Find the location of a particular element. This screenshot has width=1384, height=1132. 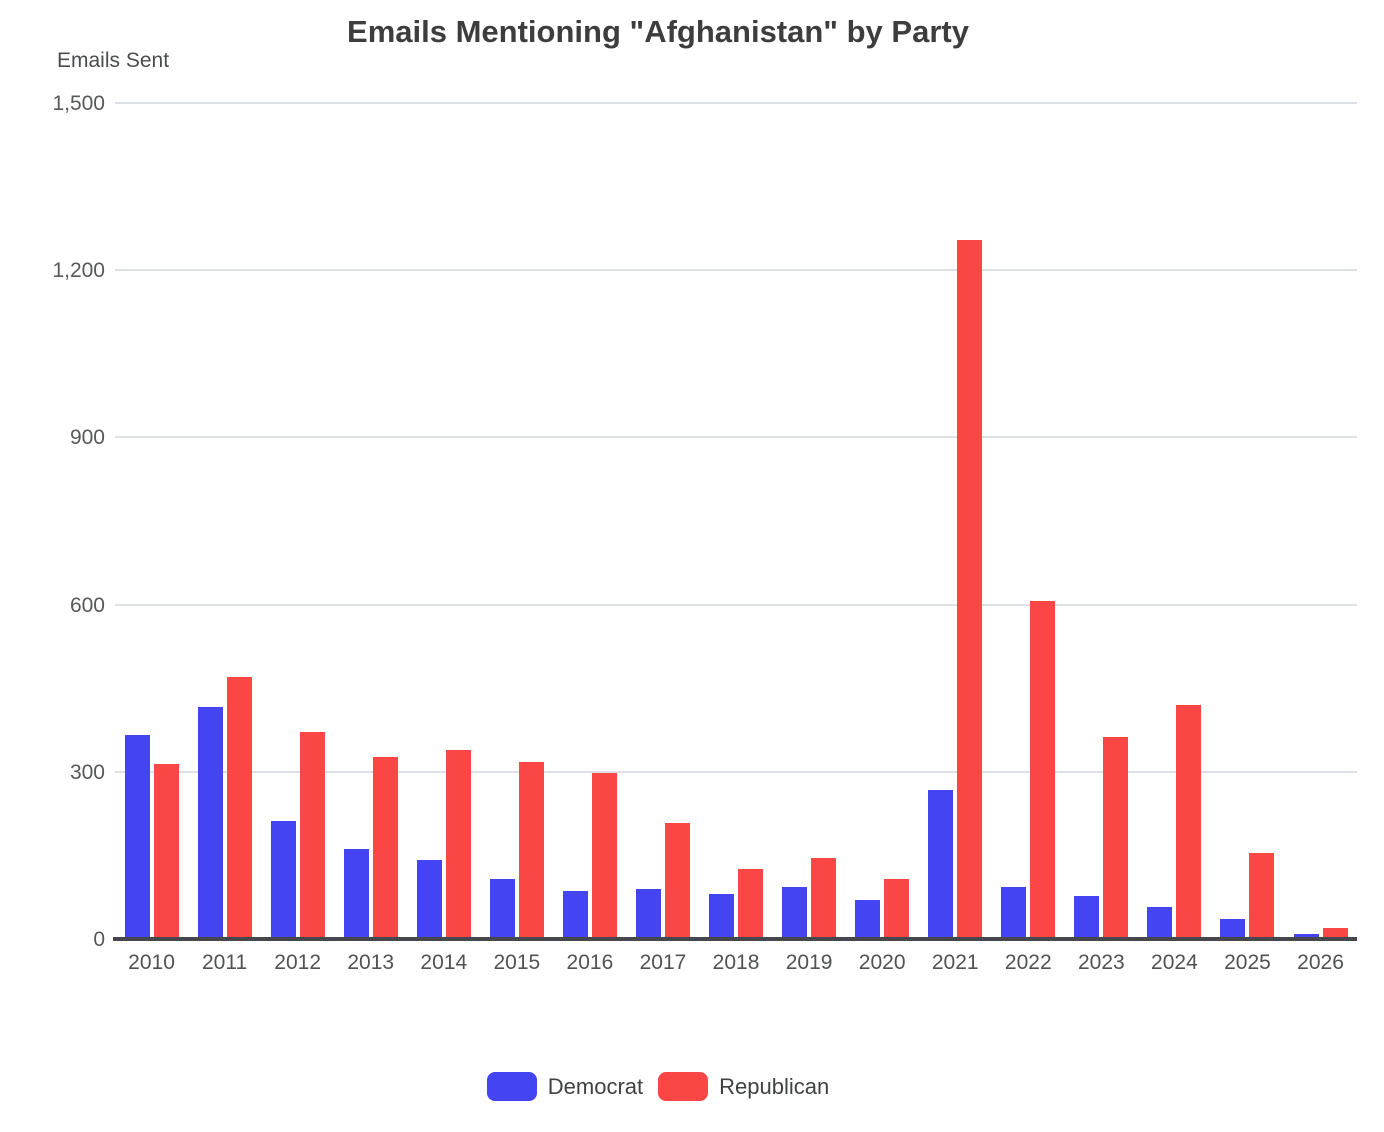

bar-republican-2010 is located at coordinates (166, 851).